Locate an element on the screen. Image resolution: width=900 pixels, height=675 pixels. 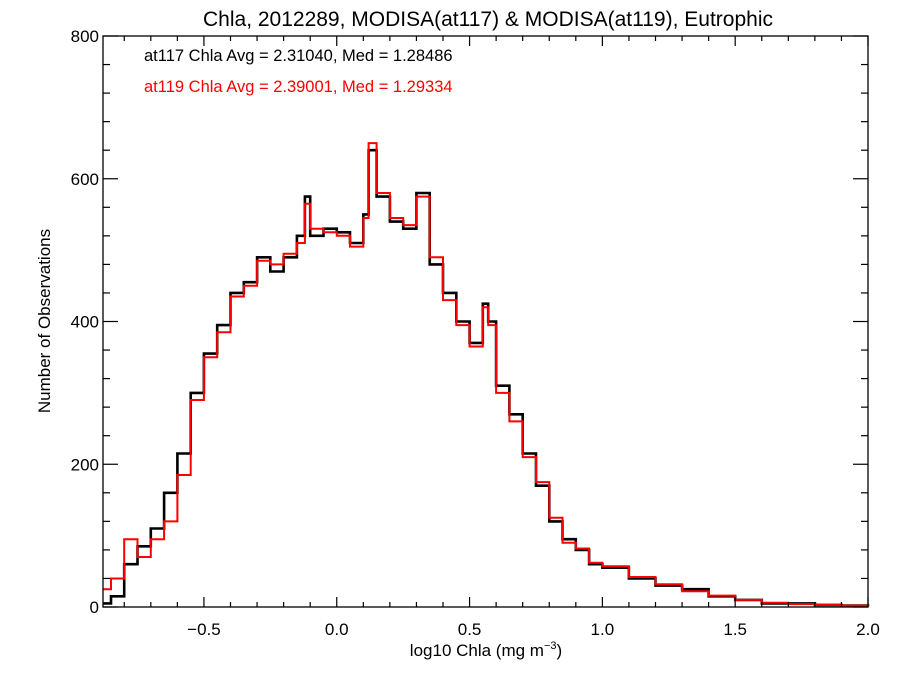
x-tick-label: 2.0 is located at coordinates (868, 629).